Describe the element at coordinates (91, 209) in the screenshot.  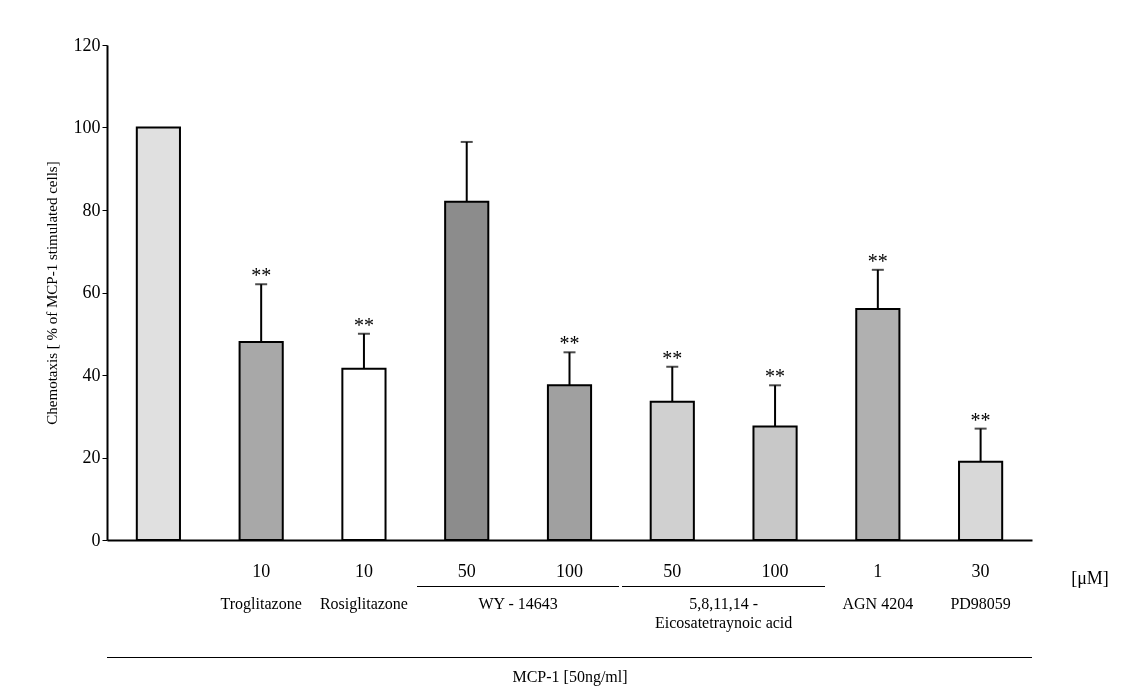
I see `y-tick-label: 80` at that location.